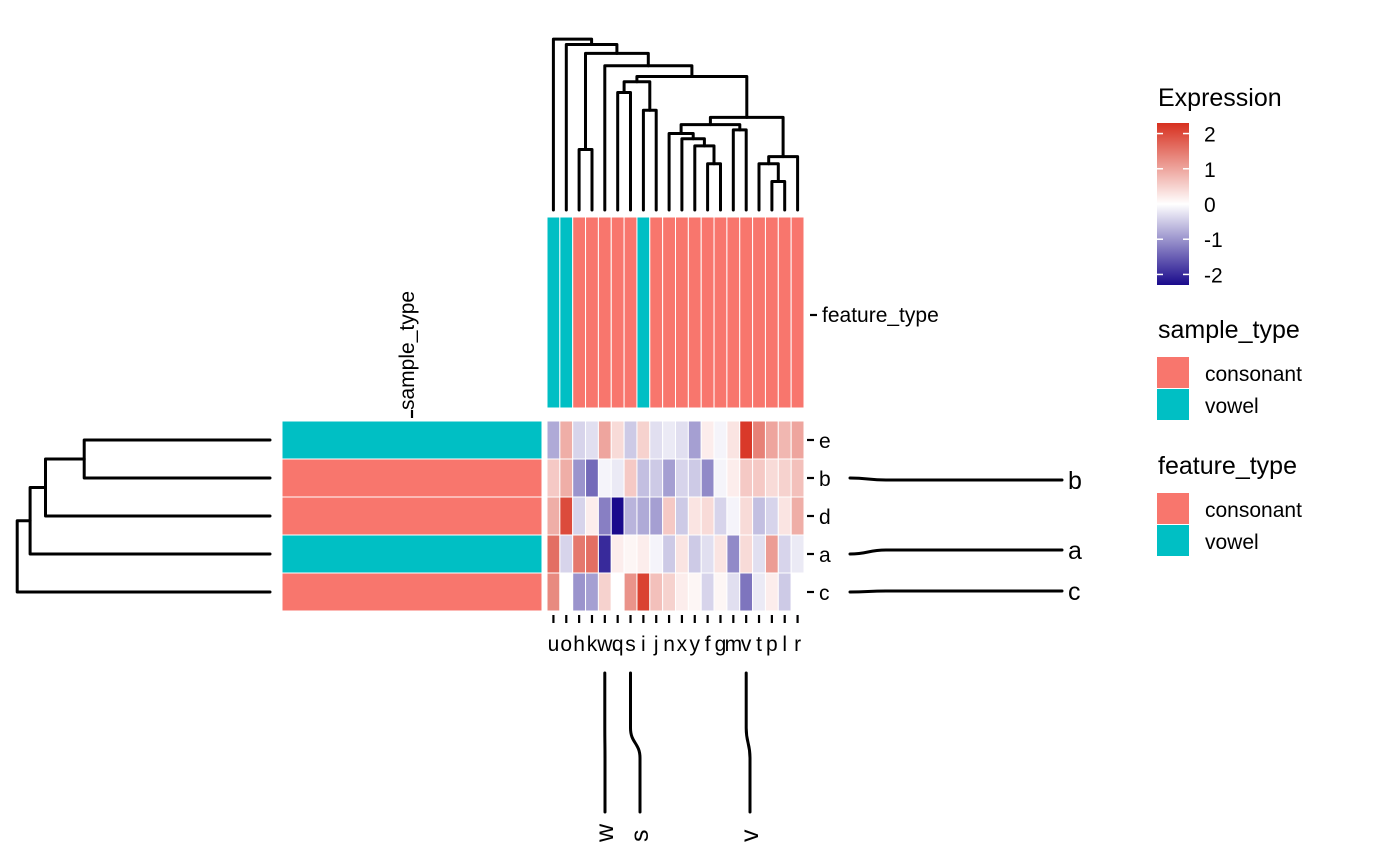  What do you see at coordinates (825, 517) in the screenshot?
I see `row-label-d: d` at bounding box center [825, 517].